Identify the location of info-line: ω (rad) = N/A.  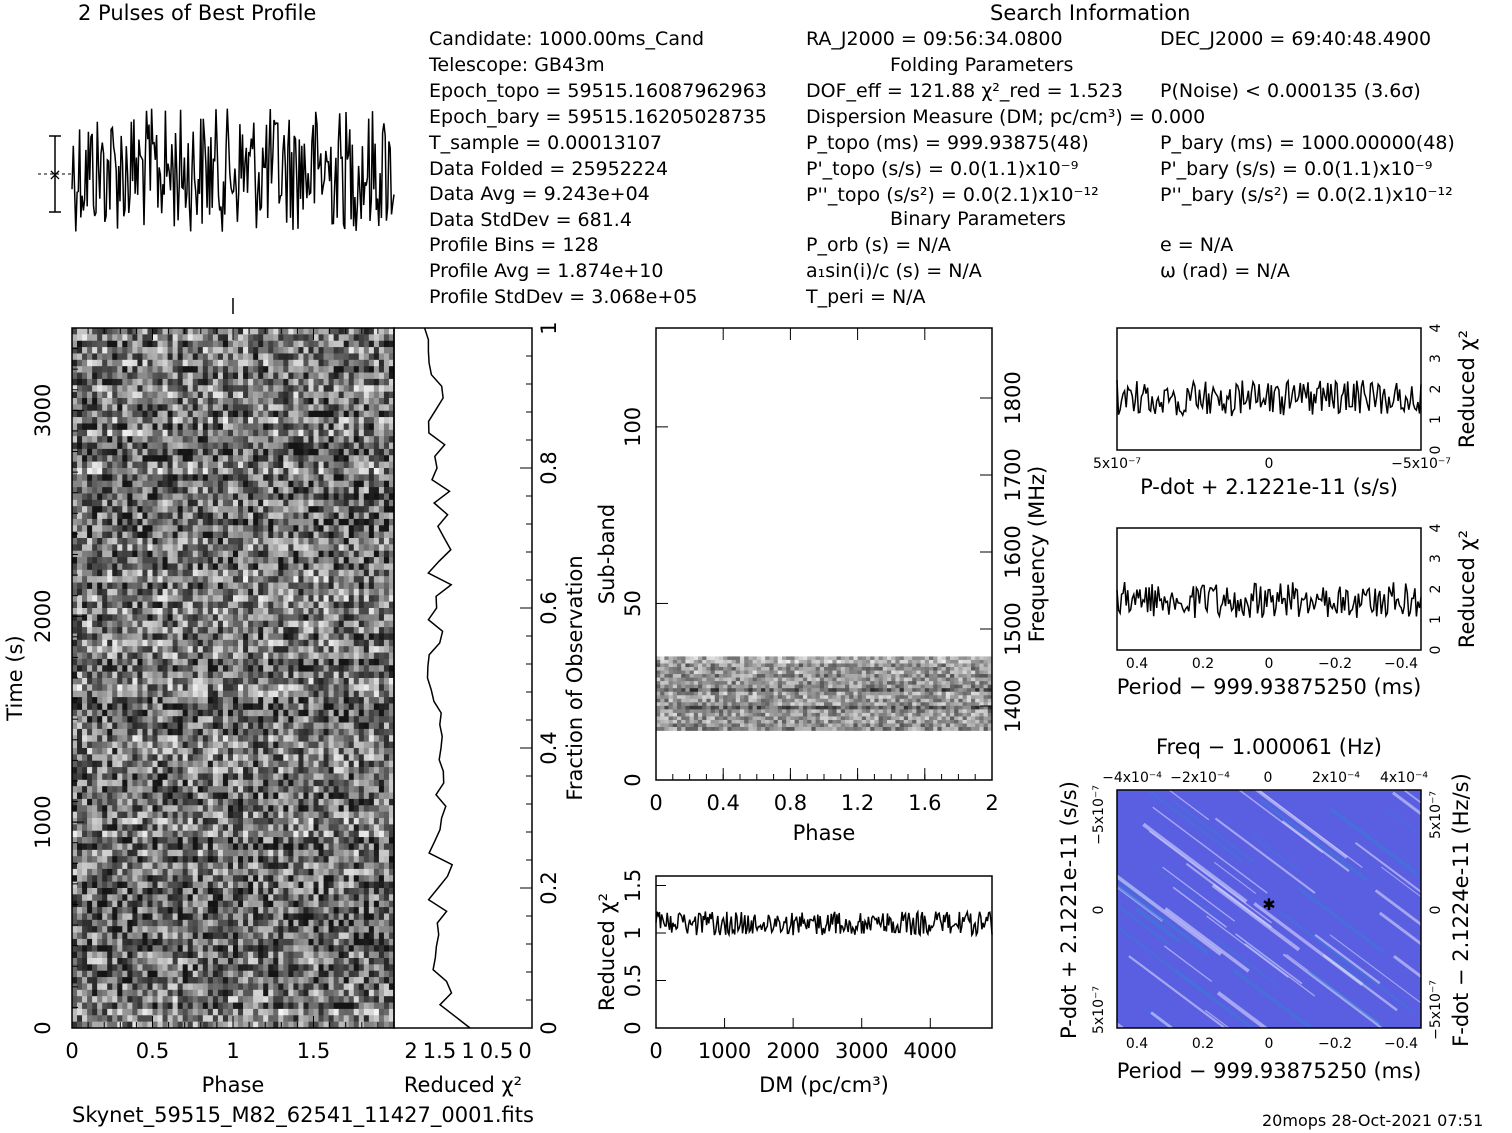
(1225, 271).